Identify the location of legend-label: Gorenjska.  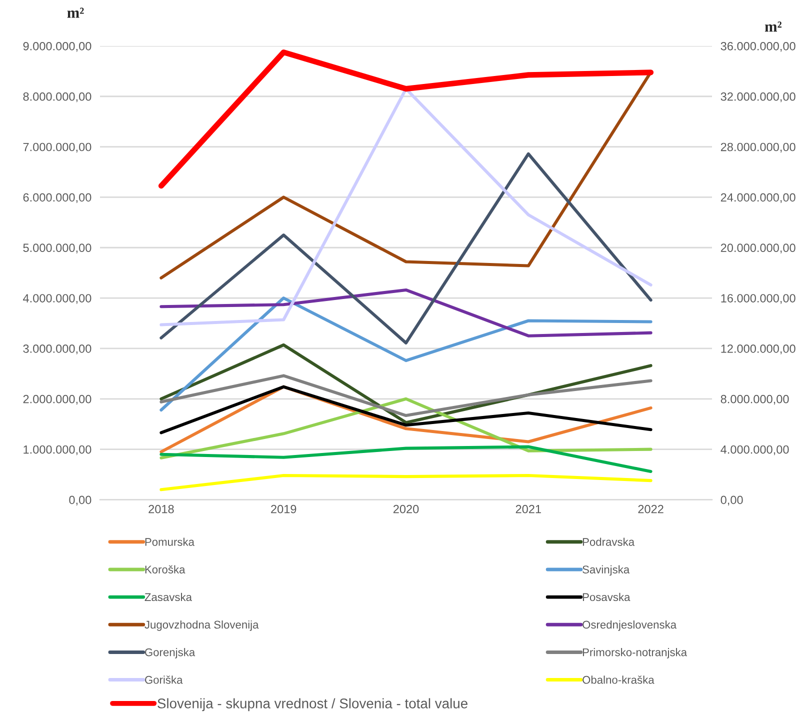
(170, 653).